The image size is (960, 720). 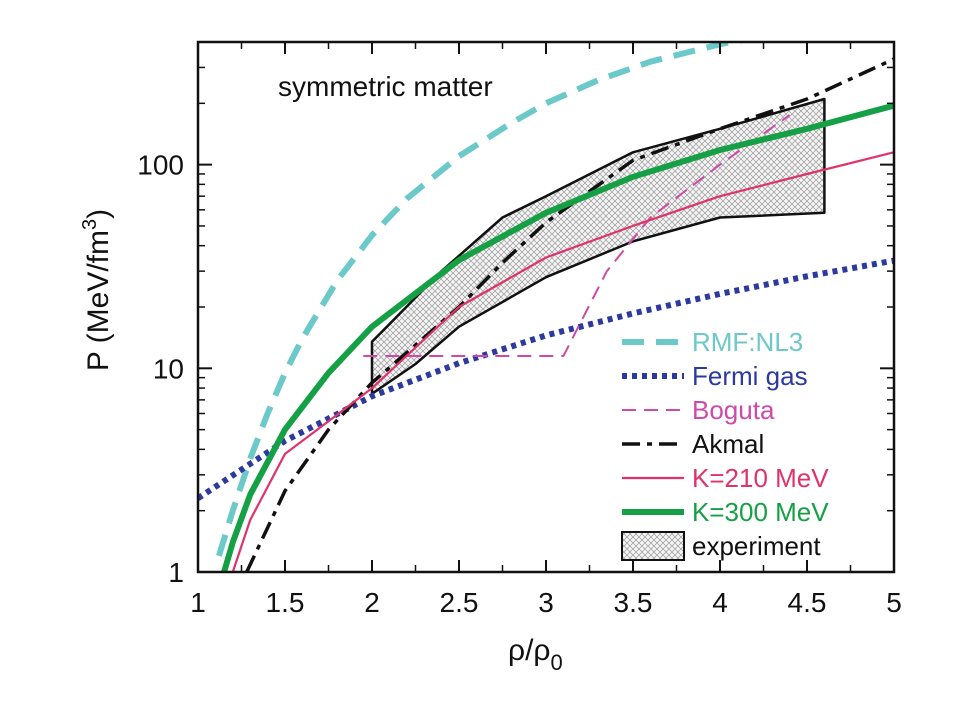 What do you see at coordinates (653, 546) in the screenshot?
I see `legend-swatch-experiment` at bounding box center [653, 546].